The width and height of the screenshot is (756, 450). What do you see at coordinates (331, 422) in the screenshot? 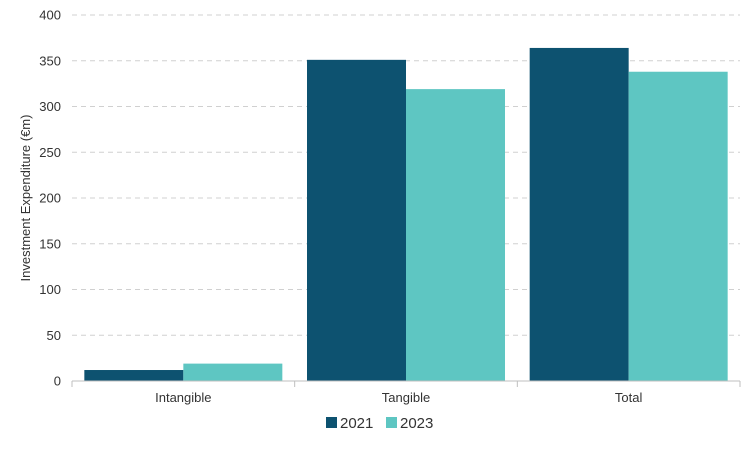
I see `legend-swatch-2021` at bounding box center [331, 422].